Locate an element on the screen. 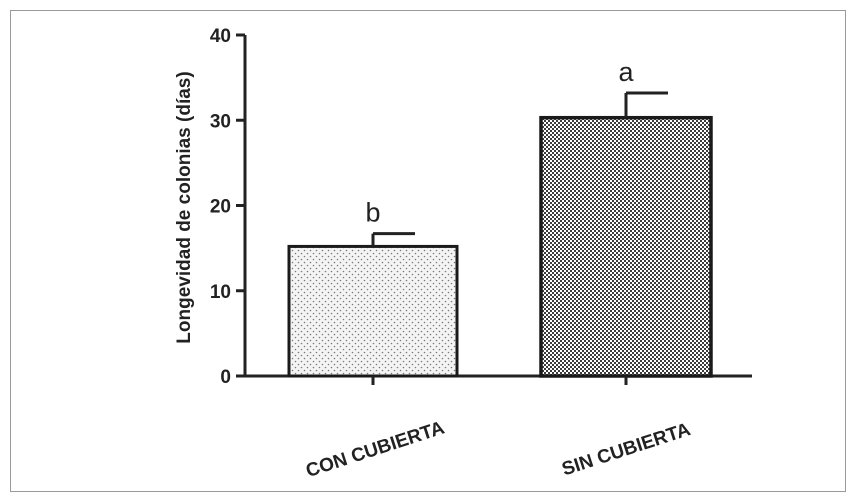 The width and height of the screenshot is (857, 503). y-tick-label: 40 is located at coordinates (220, 36).